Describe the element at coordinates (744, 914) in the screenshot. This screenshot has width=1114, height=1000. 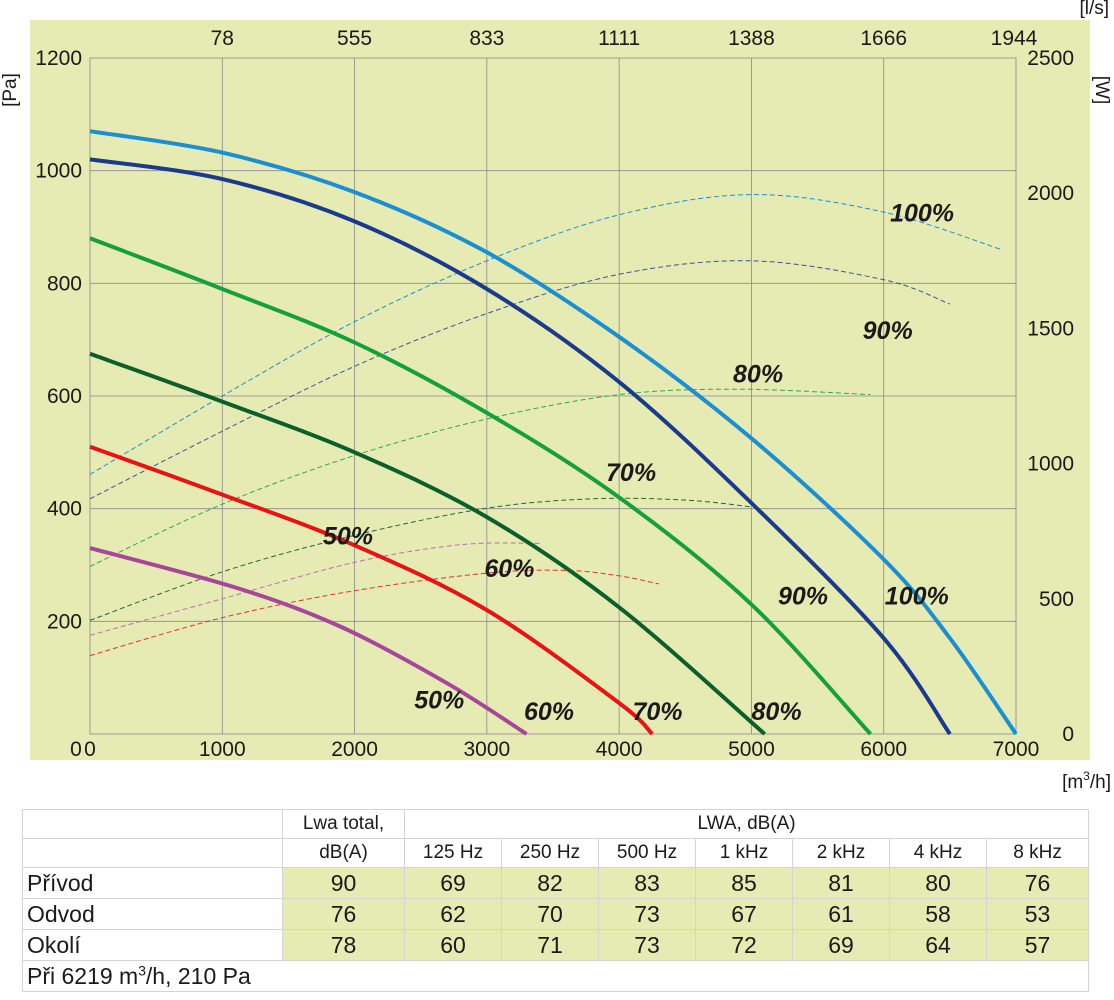
I see `table-cell: 67` at that location.